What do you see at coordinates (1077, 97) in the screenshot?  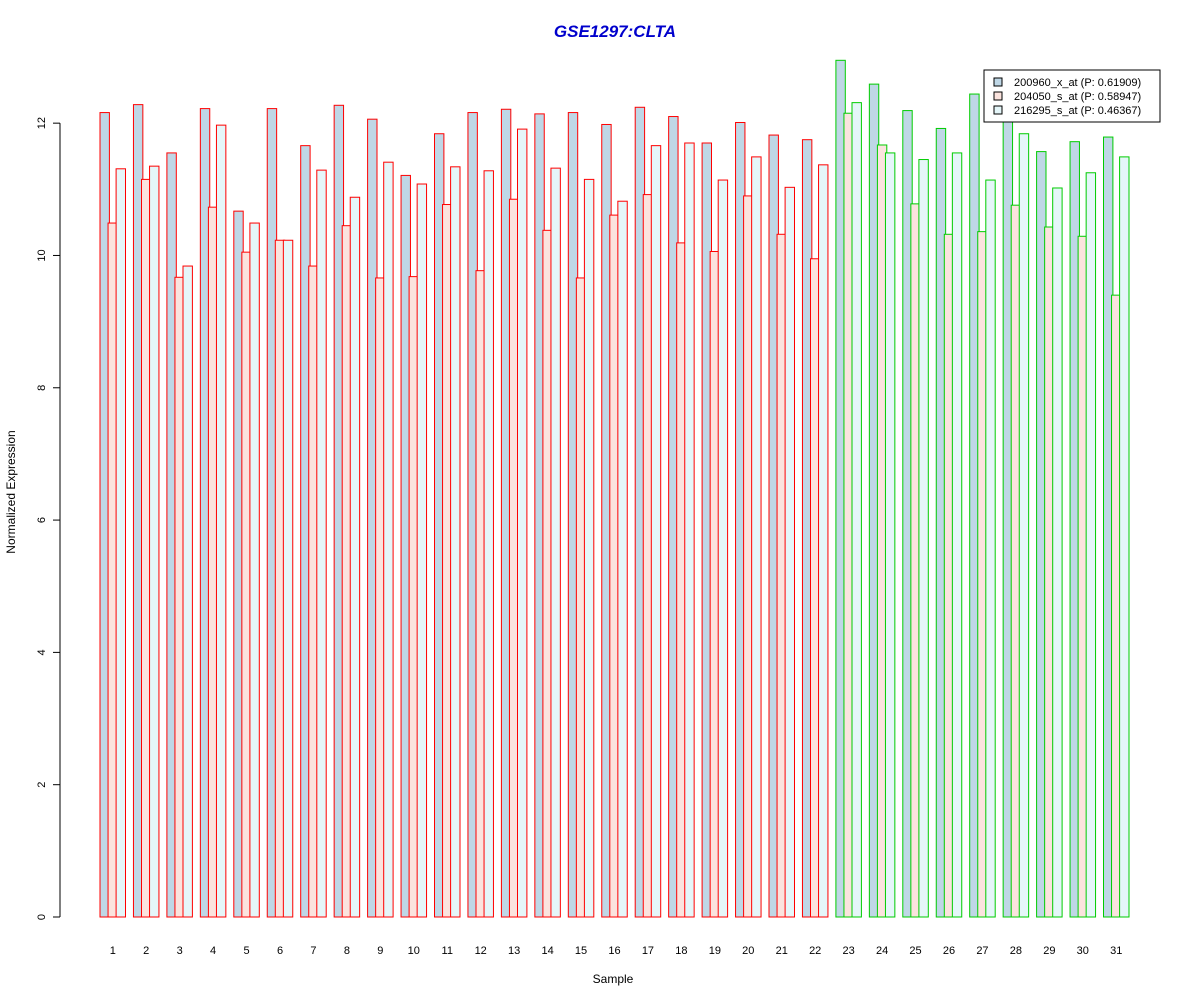 I see `legend-label: 204050_s_at (P: 0.58947)` at bounding box center [1077, 97].